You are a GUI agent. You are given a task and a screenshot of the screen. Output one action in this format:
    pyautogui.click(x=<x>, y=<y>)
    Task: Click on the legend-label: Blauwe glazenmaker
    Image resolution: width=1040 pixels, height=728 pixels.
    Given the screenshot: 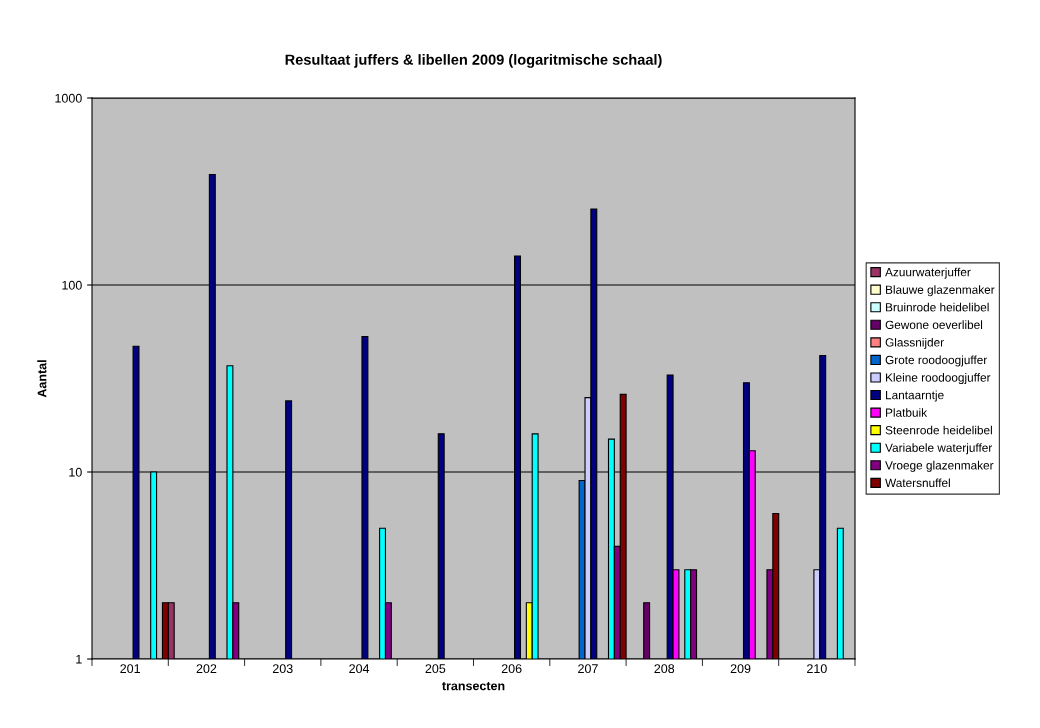 What is the action you would take?
    pyautogui.click(x=940, y=291)
    